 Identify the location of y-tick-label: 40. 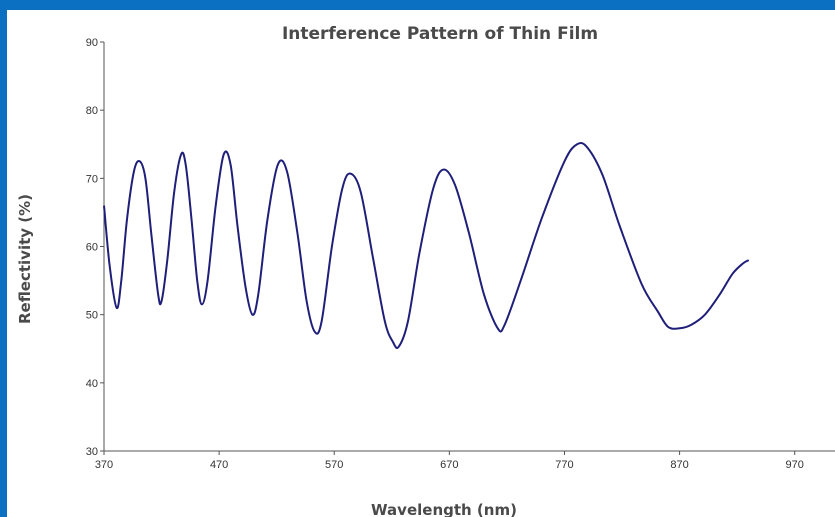
(92, 384).